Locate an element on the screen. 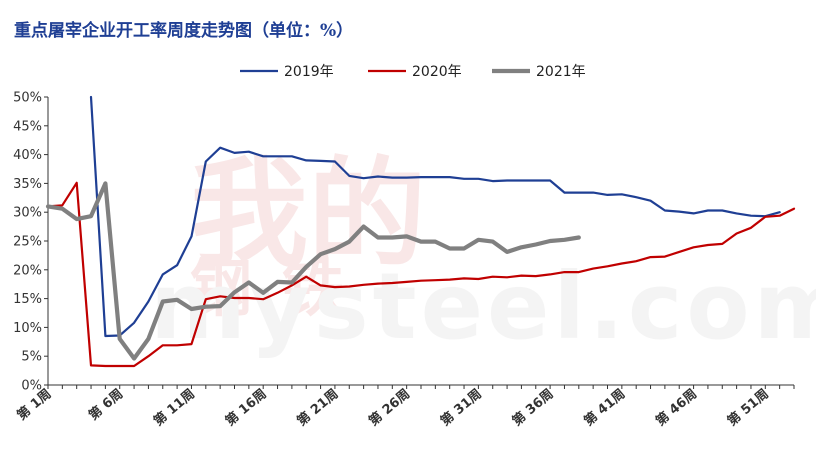 The width and height of the screenshot is (816, 461). y-tick-label: 25% is located at coordinates (27, 242).